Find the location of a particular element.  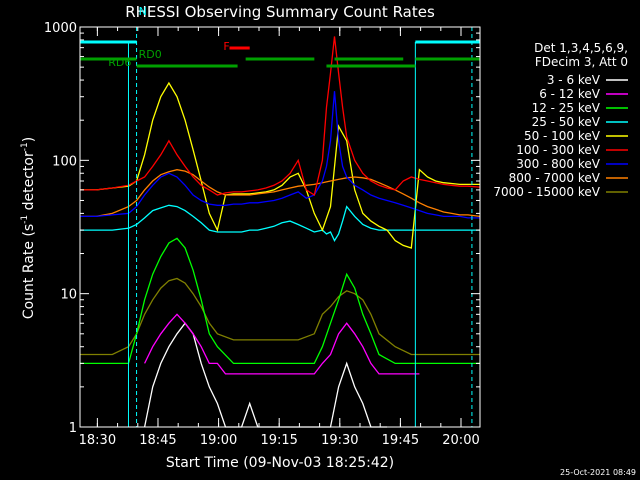

legend-label: 50 - 100 keV is located at coordinates (562, 136).